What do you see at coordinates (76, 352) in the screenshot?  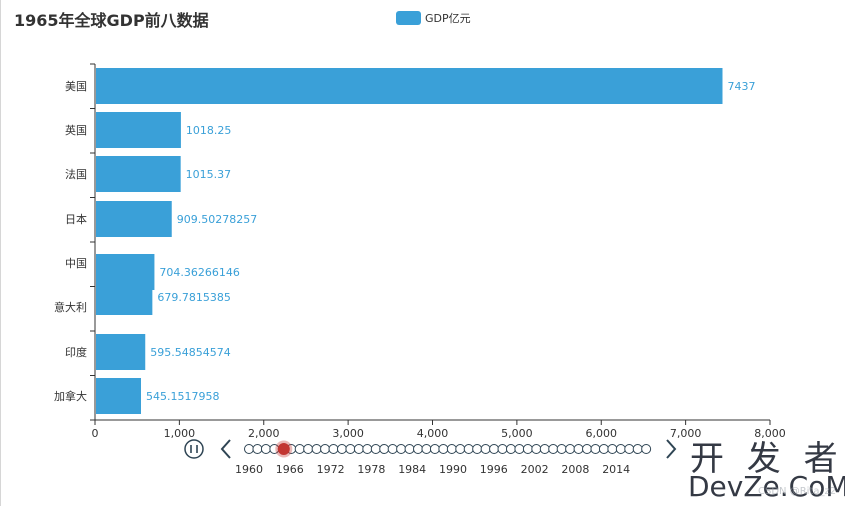 I see `category-label-6: 印度` at bounding box center [76, 352].